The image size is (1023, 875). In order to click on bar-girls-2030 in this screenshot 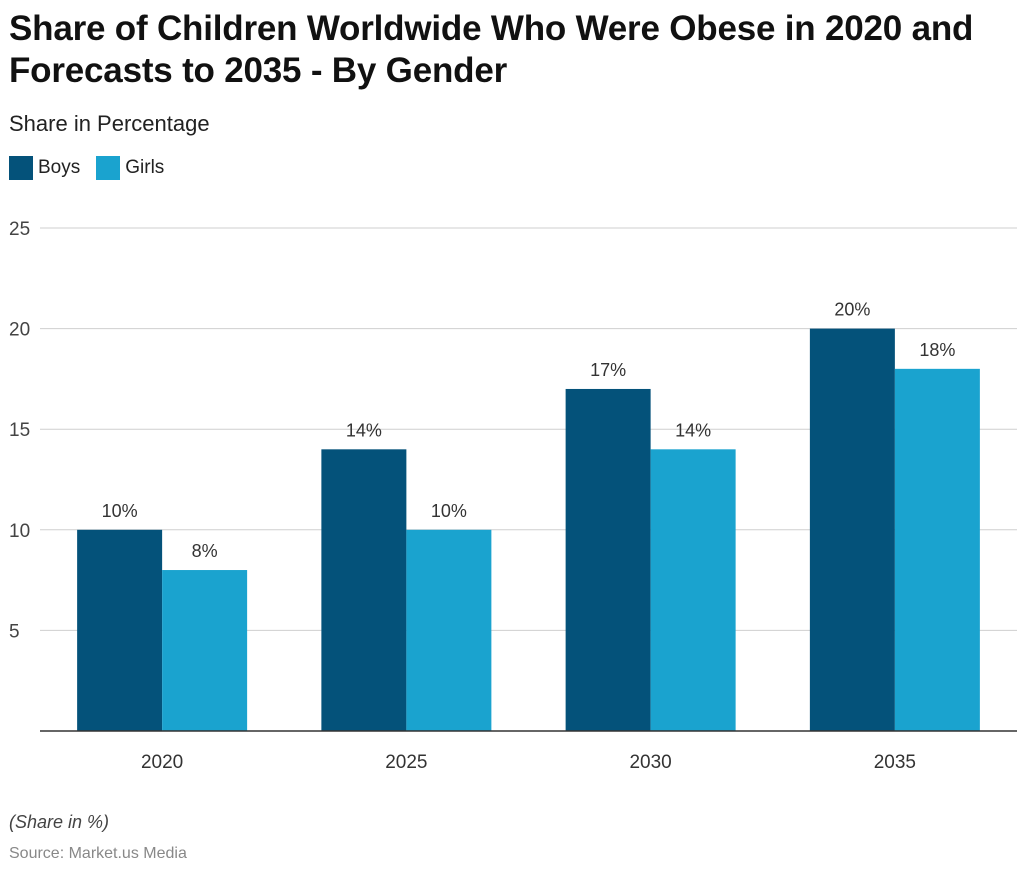, I will do `click(693, 590)`.